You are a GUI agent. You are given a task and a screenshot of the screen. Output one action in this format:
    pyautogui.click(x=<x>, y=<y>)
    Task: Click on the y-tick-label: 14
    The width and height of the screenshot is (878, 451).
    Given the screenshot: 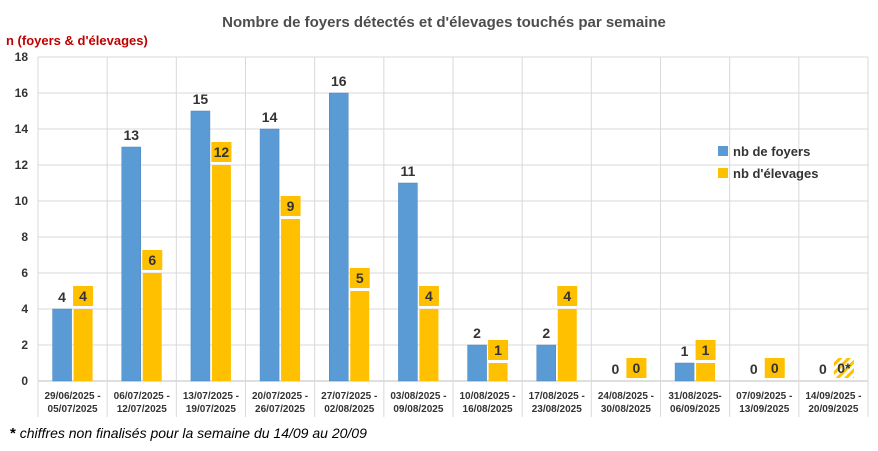 What is the action you would take?
    pyautogui.click(x=22, y=129)
    